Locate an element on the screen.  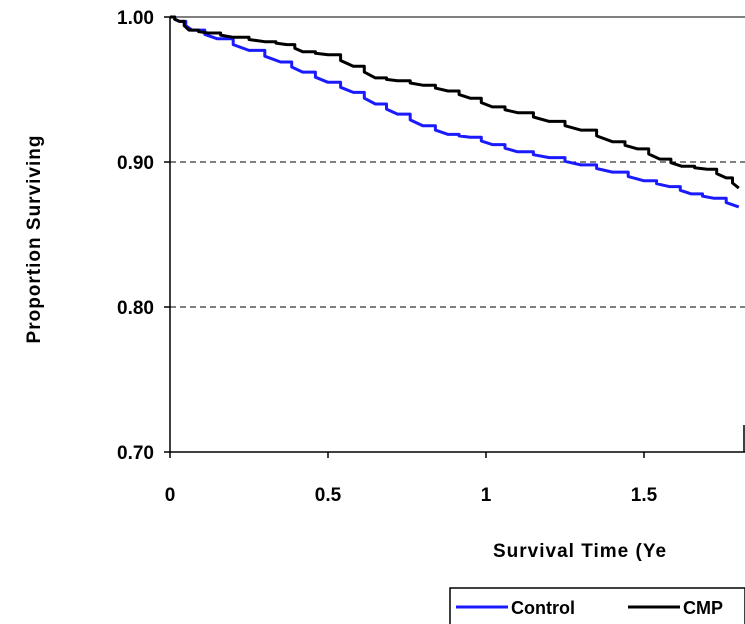
x-tick-label-0: 0 is located at coordinates (170, 495).